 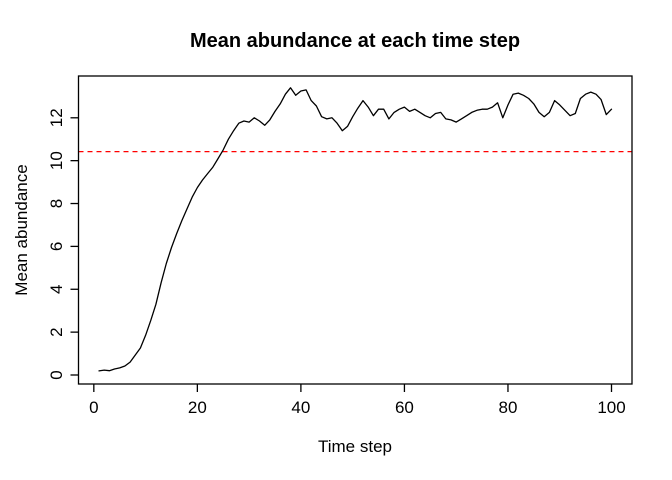 I want to click on y-tick-label: 2, so click(x=56, y=331).